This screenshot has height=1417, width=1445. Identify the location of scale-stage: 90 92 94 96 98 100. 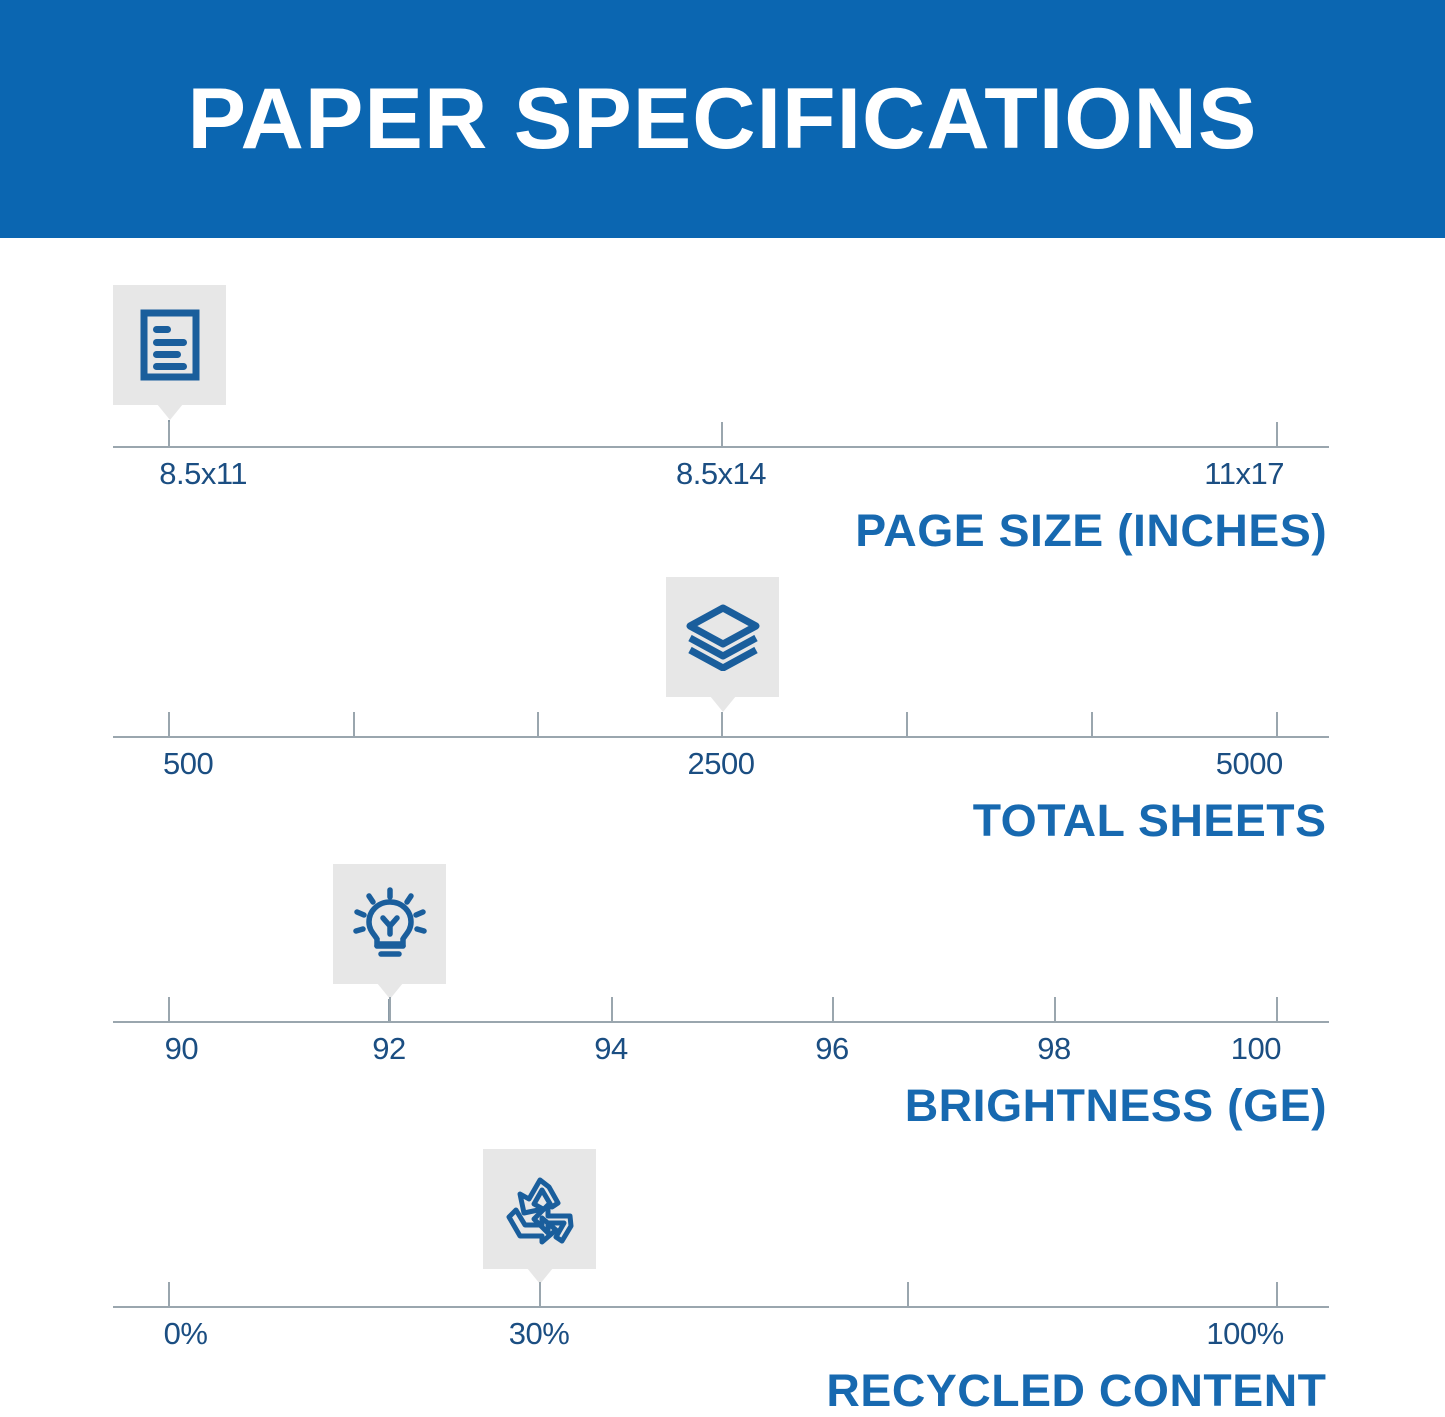
(722, 960).